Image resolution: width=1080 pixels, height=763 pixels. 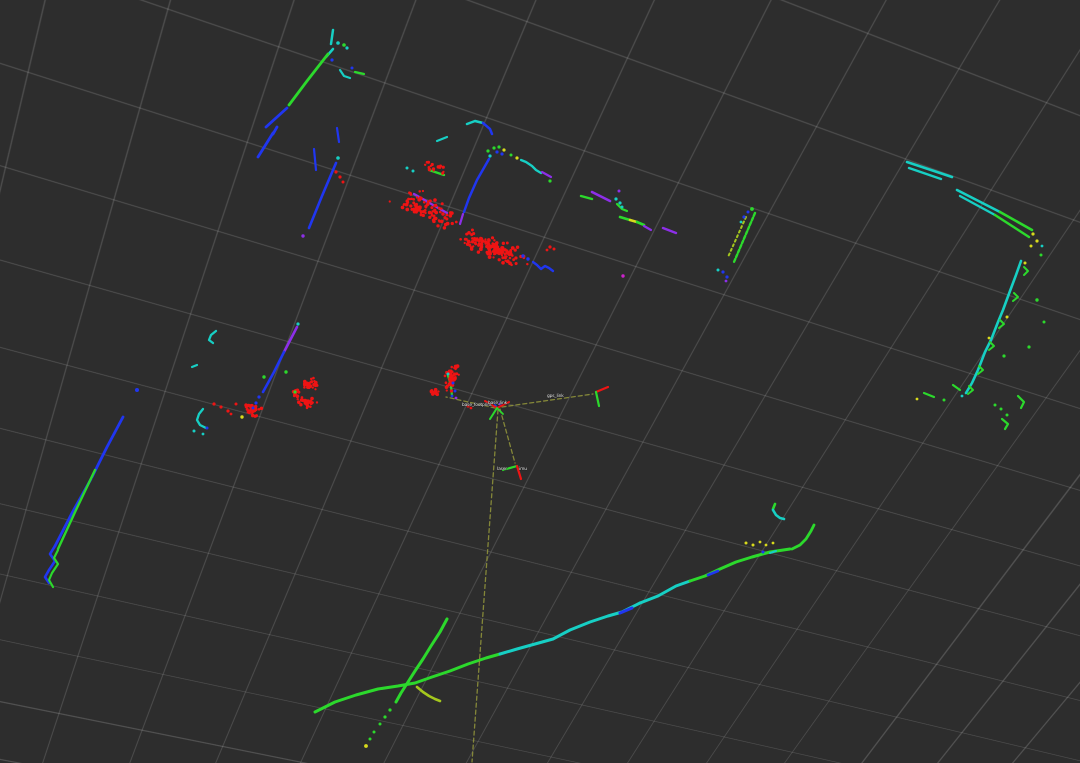 I want to click on tf-frame-label: base_link, so click(x=498, y=403).